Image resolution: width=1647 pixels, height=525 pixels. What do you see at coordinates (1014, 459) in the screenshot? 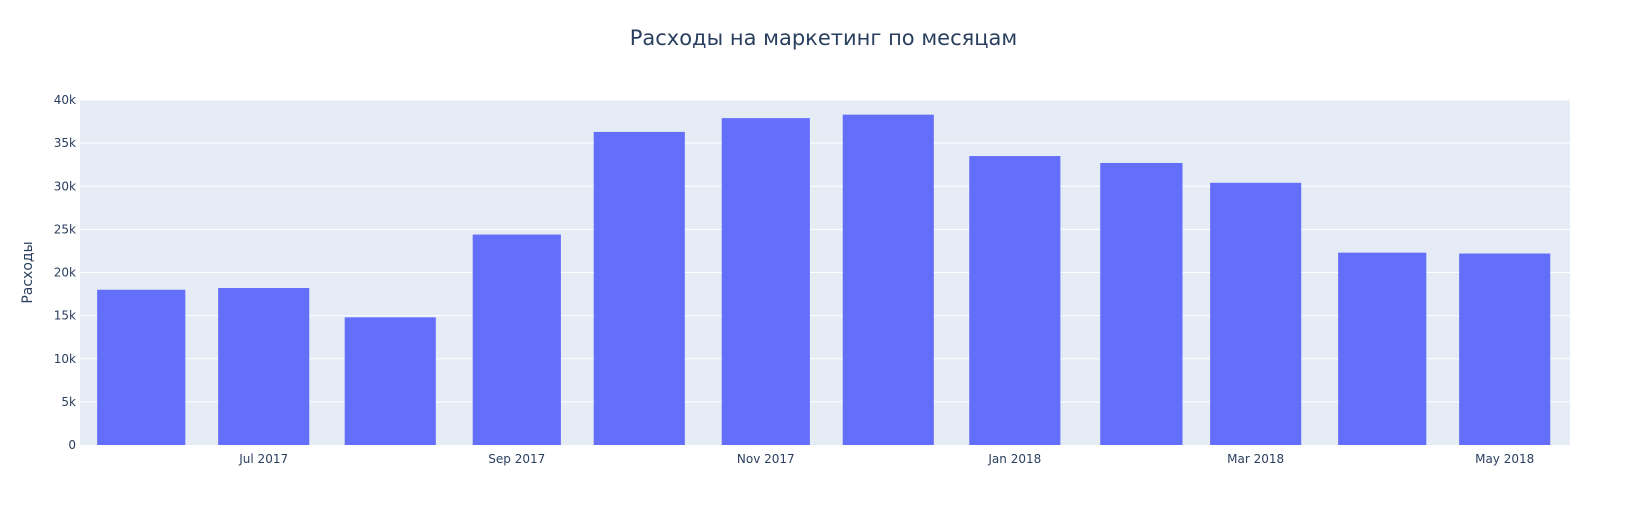
I see `x-tick-label: Jan 2018` at bounding box center [1014, 459].